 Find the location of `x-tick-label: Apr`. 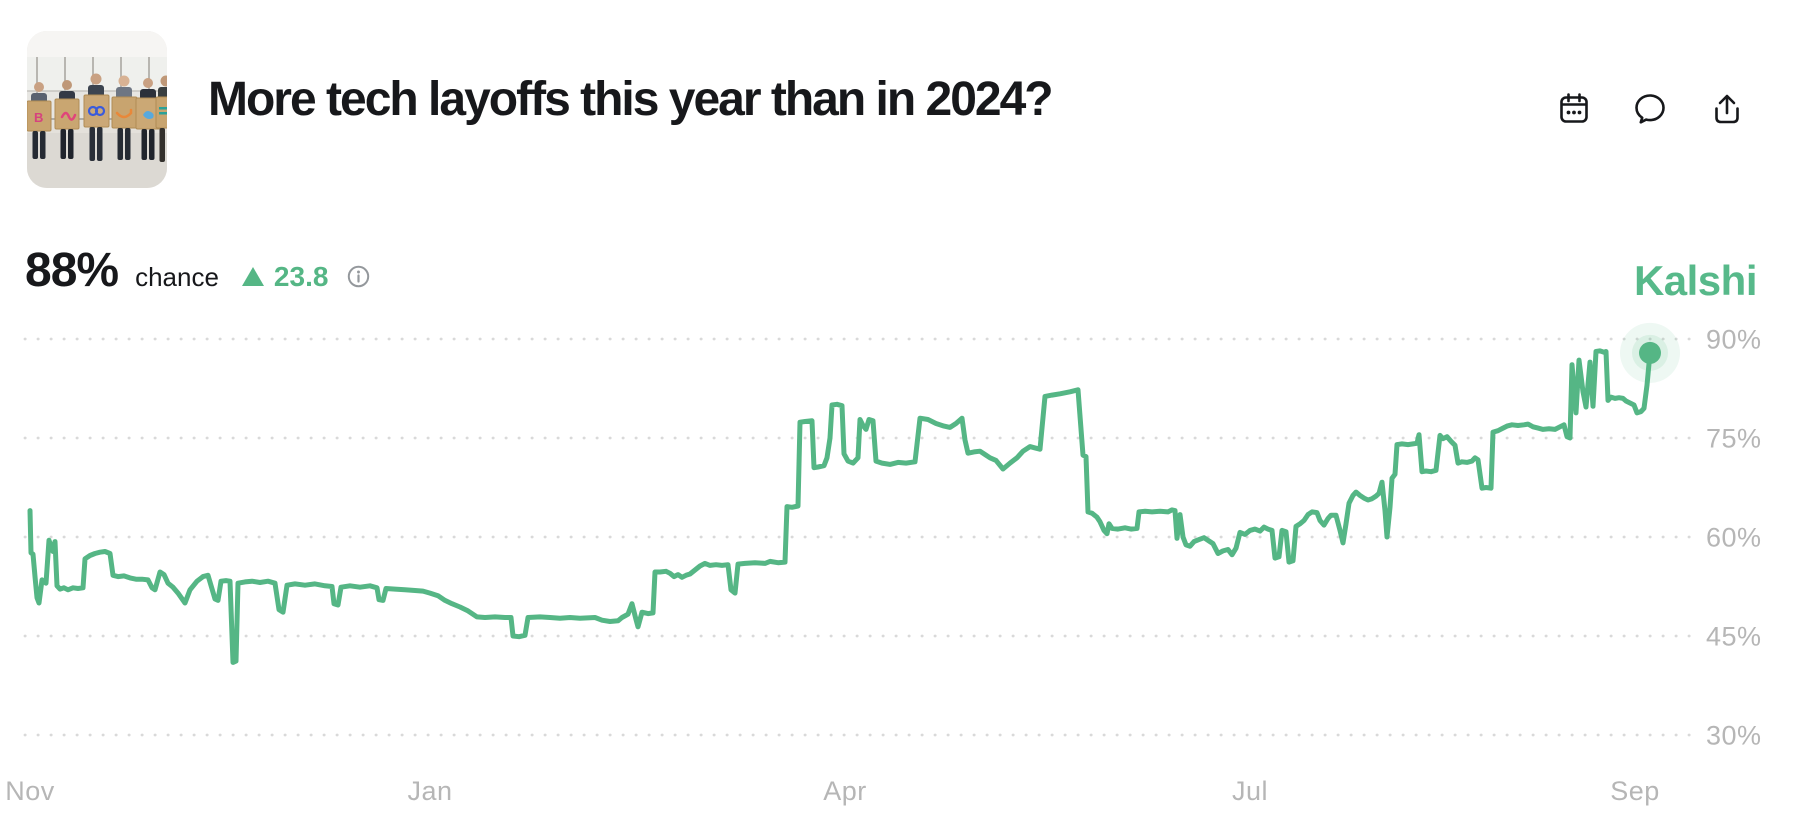

x-tick-label: Apr is located at coordinates (845, 791).